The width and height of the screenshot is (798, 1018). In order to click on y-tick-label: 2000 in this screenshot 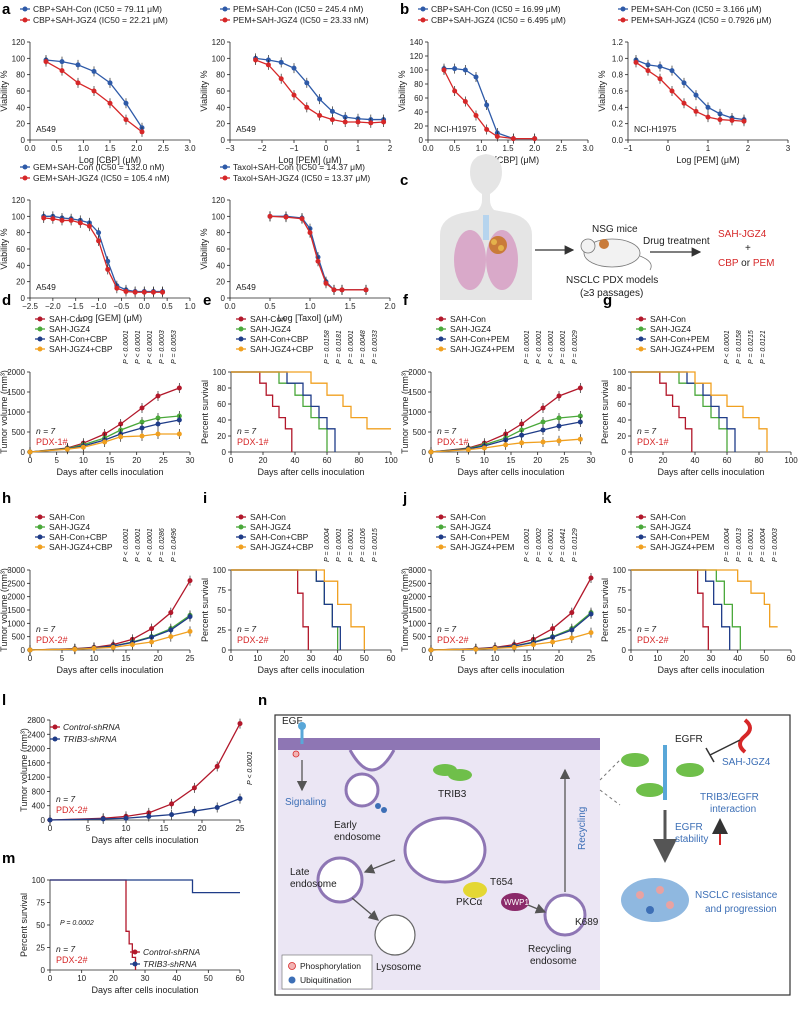, I will do `click(16, 372)`.